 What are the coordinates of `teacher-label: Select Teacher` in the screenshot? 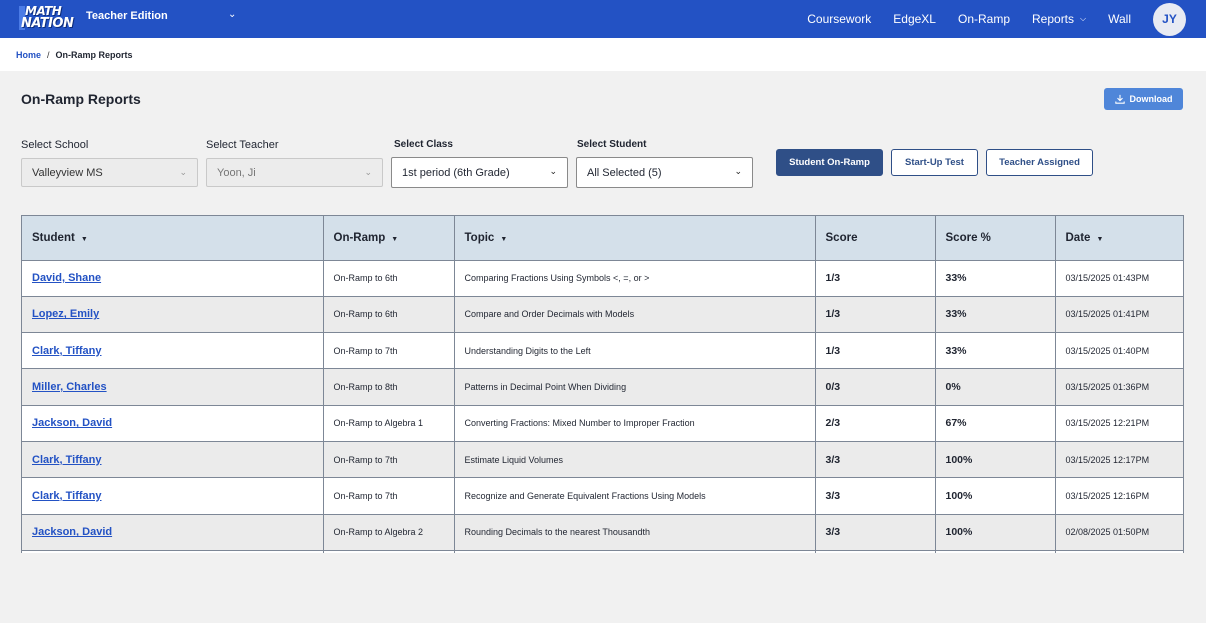 It's located at (242, 145).